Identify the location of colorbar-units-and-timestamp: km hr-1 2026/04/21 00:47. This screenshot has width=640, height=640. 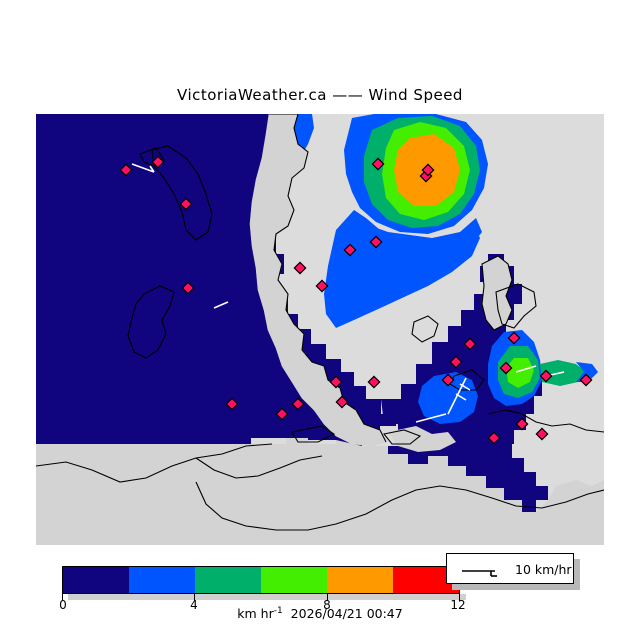
(320, 613).